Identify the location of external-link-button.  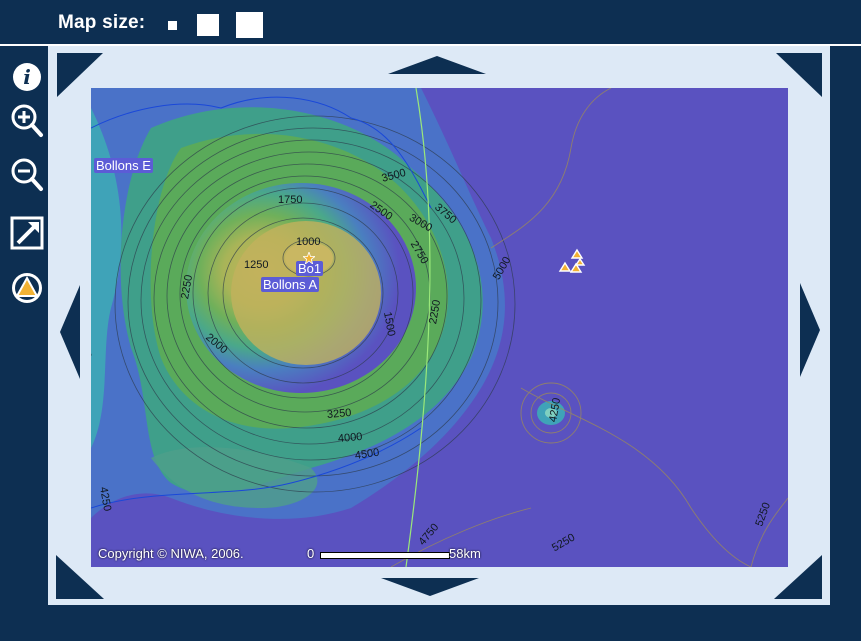
(27, 233).